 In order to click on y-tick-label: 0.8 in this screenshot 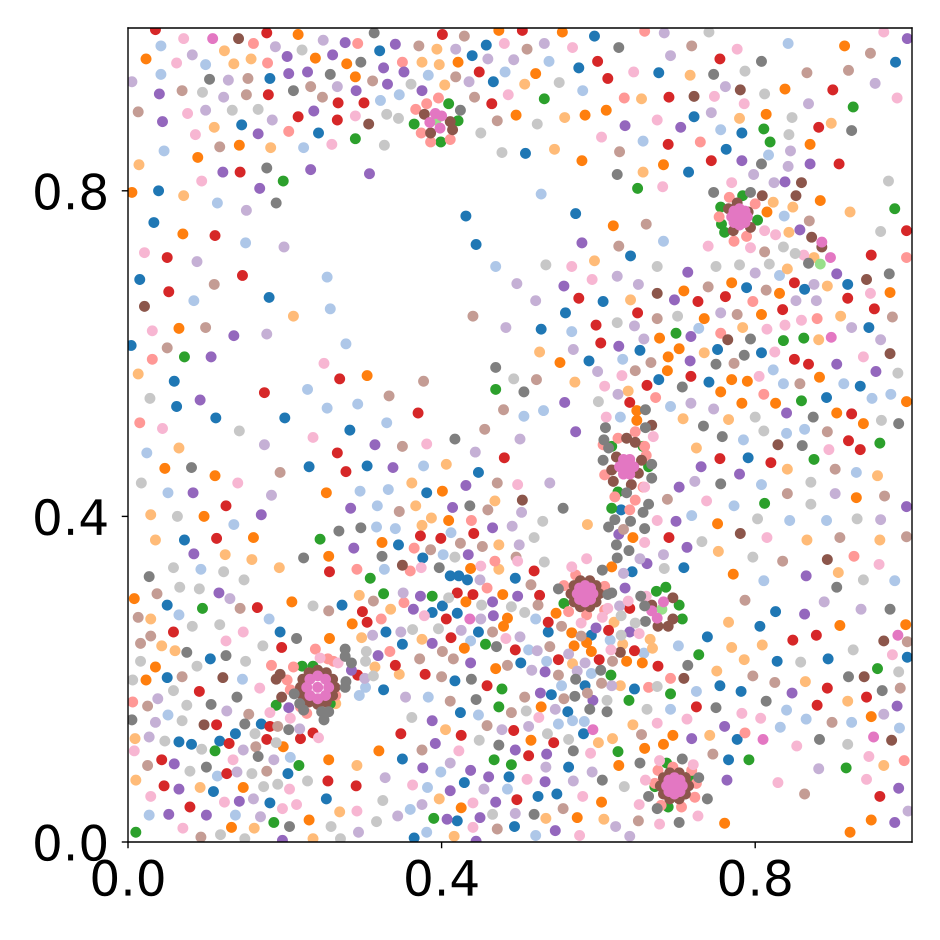, I will do `click(70, 191)`.